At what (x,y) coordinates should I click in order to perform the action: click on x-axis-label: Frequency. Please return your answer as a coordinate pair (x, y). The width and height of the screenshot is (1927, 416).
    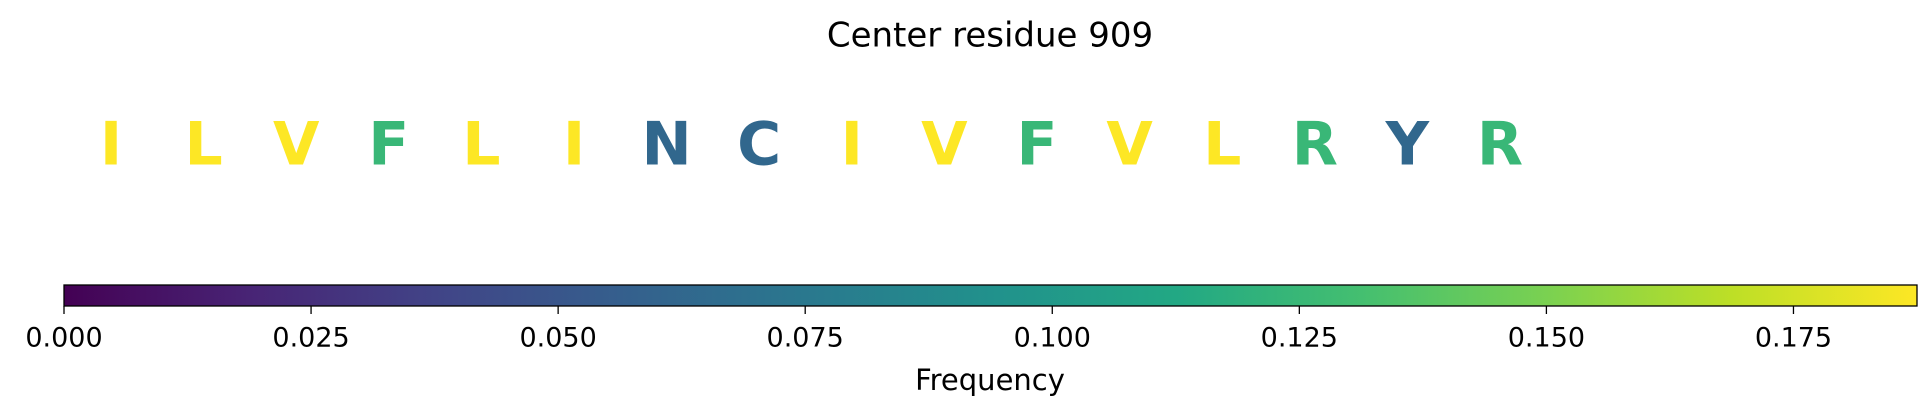
    Looking at the image, I should click on (990, 380).